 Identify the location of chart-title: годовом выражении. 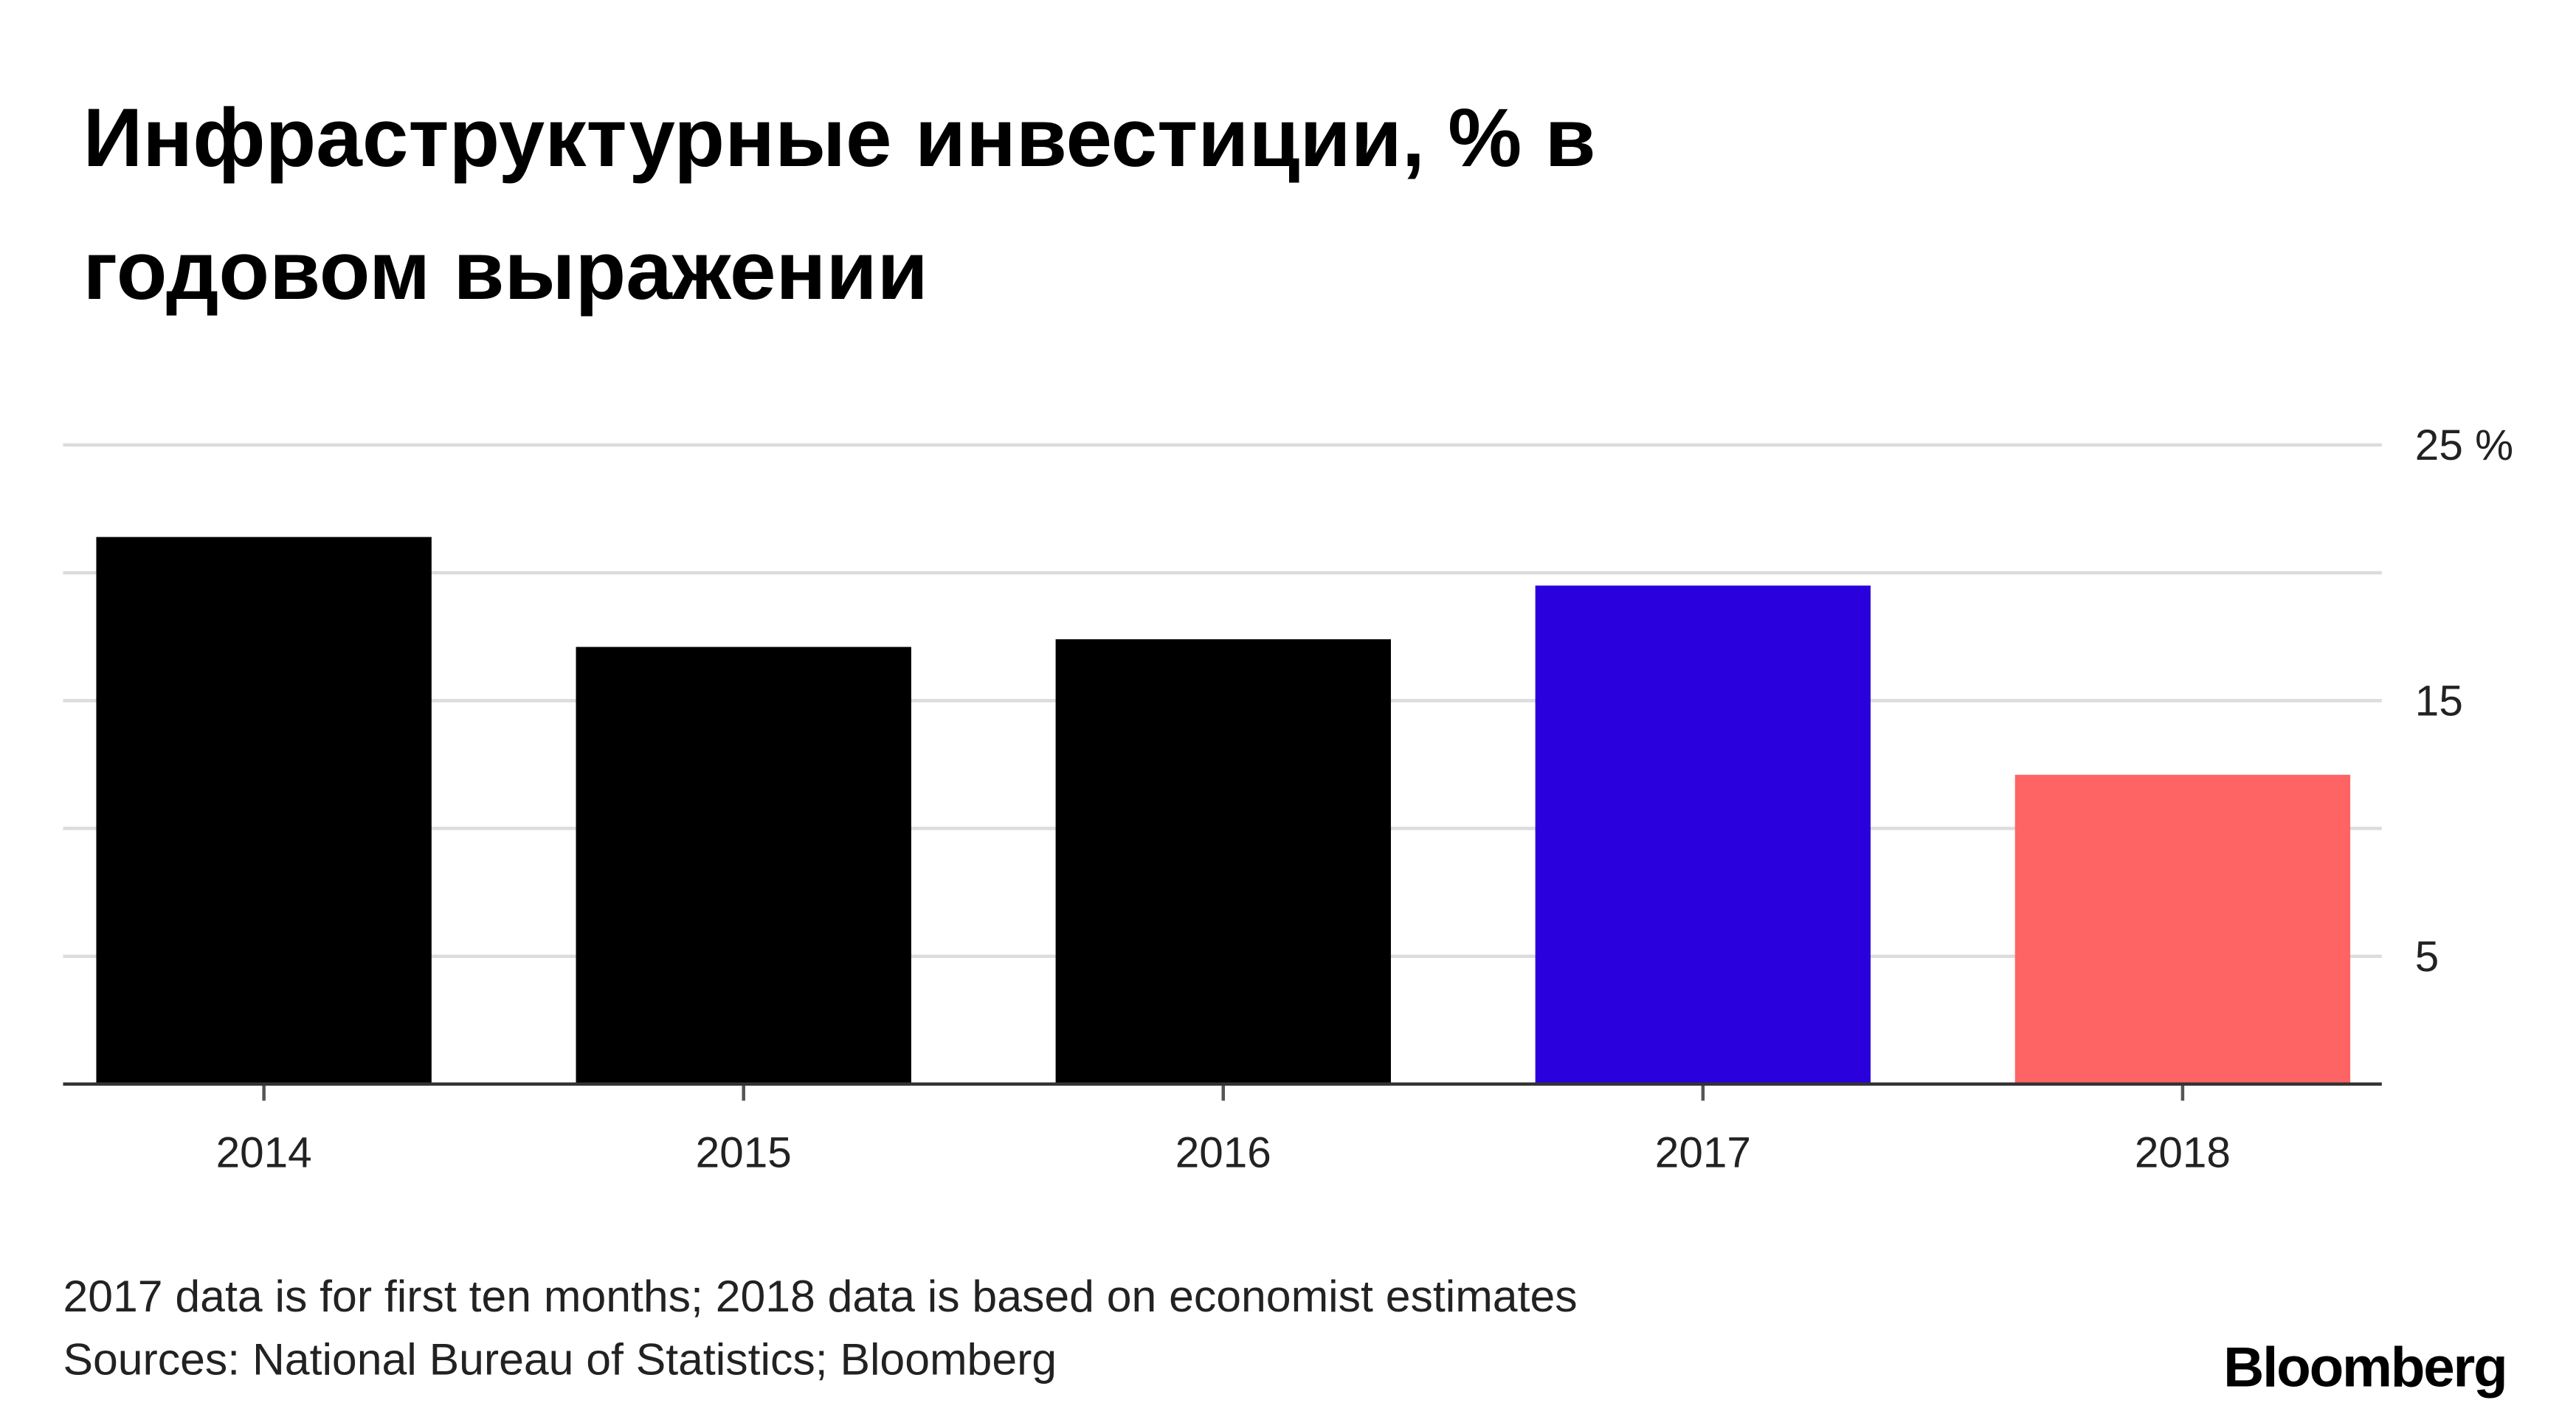
(506, 271).